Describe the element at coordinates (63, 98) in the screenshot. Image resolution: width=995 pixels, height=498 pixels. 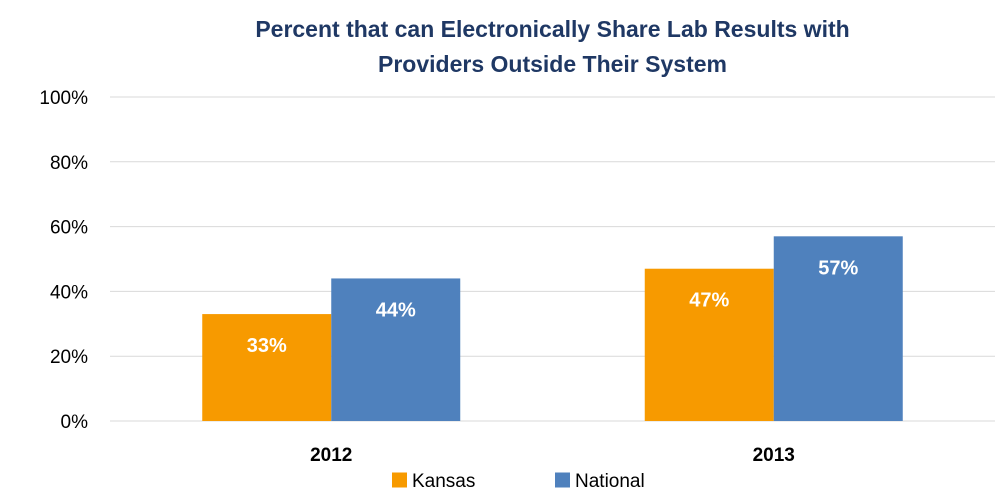
I see `y-tick-label-100: 100%` at that location.